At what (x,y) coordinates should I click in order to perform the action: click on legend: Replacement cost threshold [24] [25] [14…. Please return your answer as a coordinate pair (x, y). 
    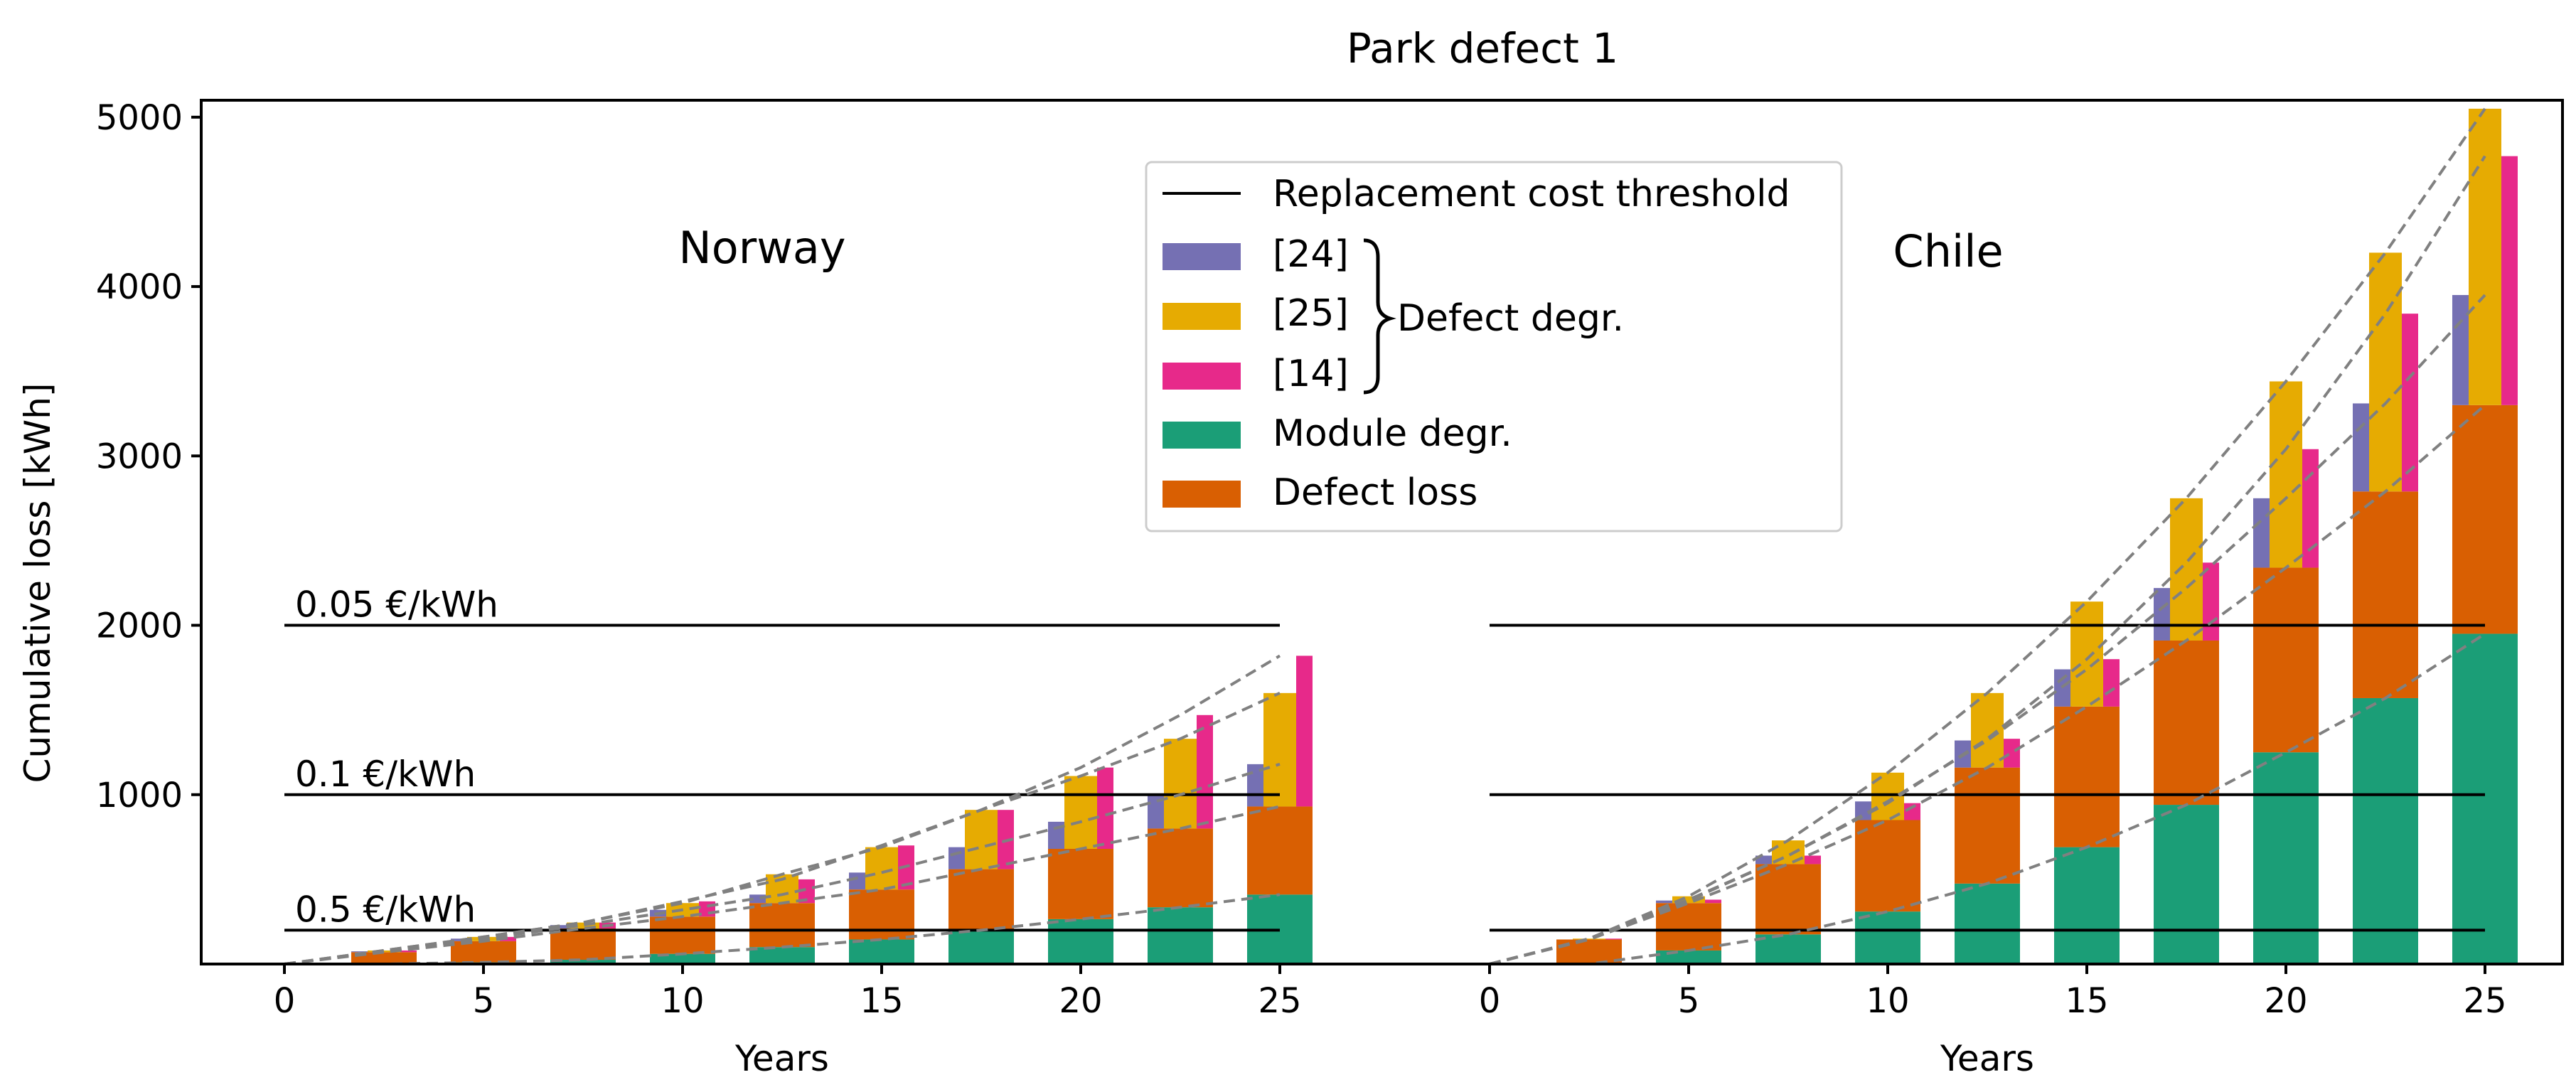
    Looking at the image, I should click on (1494, 346).